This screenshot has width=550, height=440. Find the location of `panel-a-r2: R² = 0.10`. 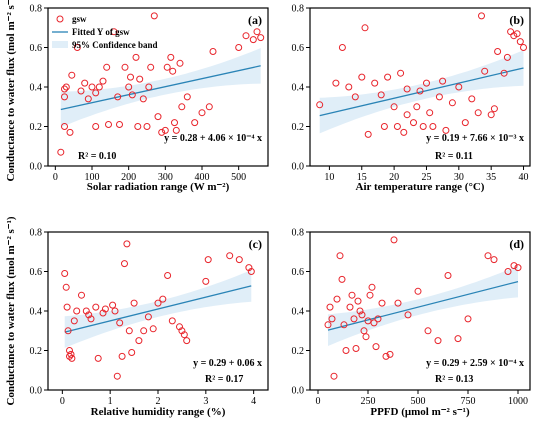

panel-a-r2: R² = 0.10 is located at coordinates (97, 156).